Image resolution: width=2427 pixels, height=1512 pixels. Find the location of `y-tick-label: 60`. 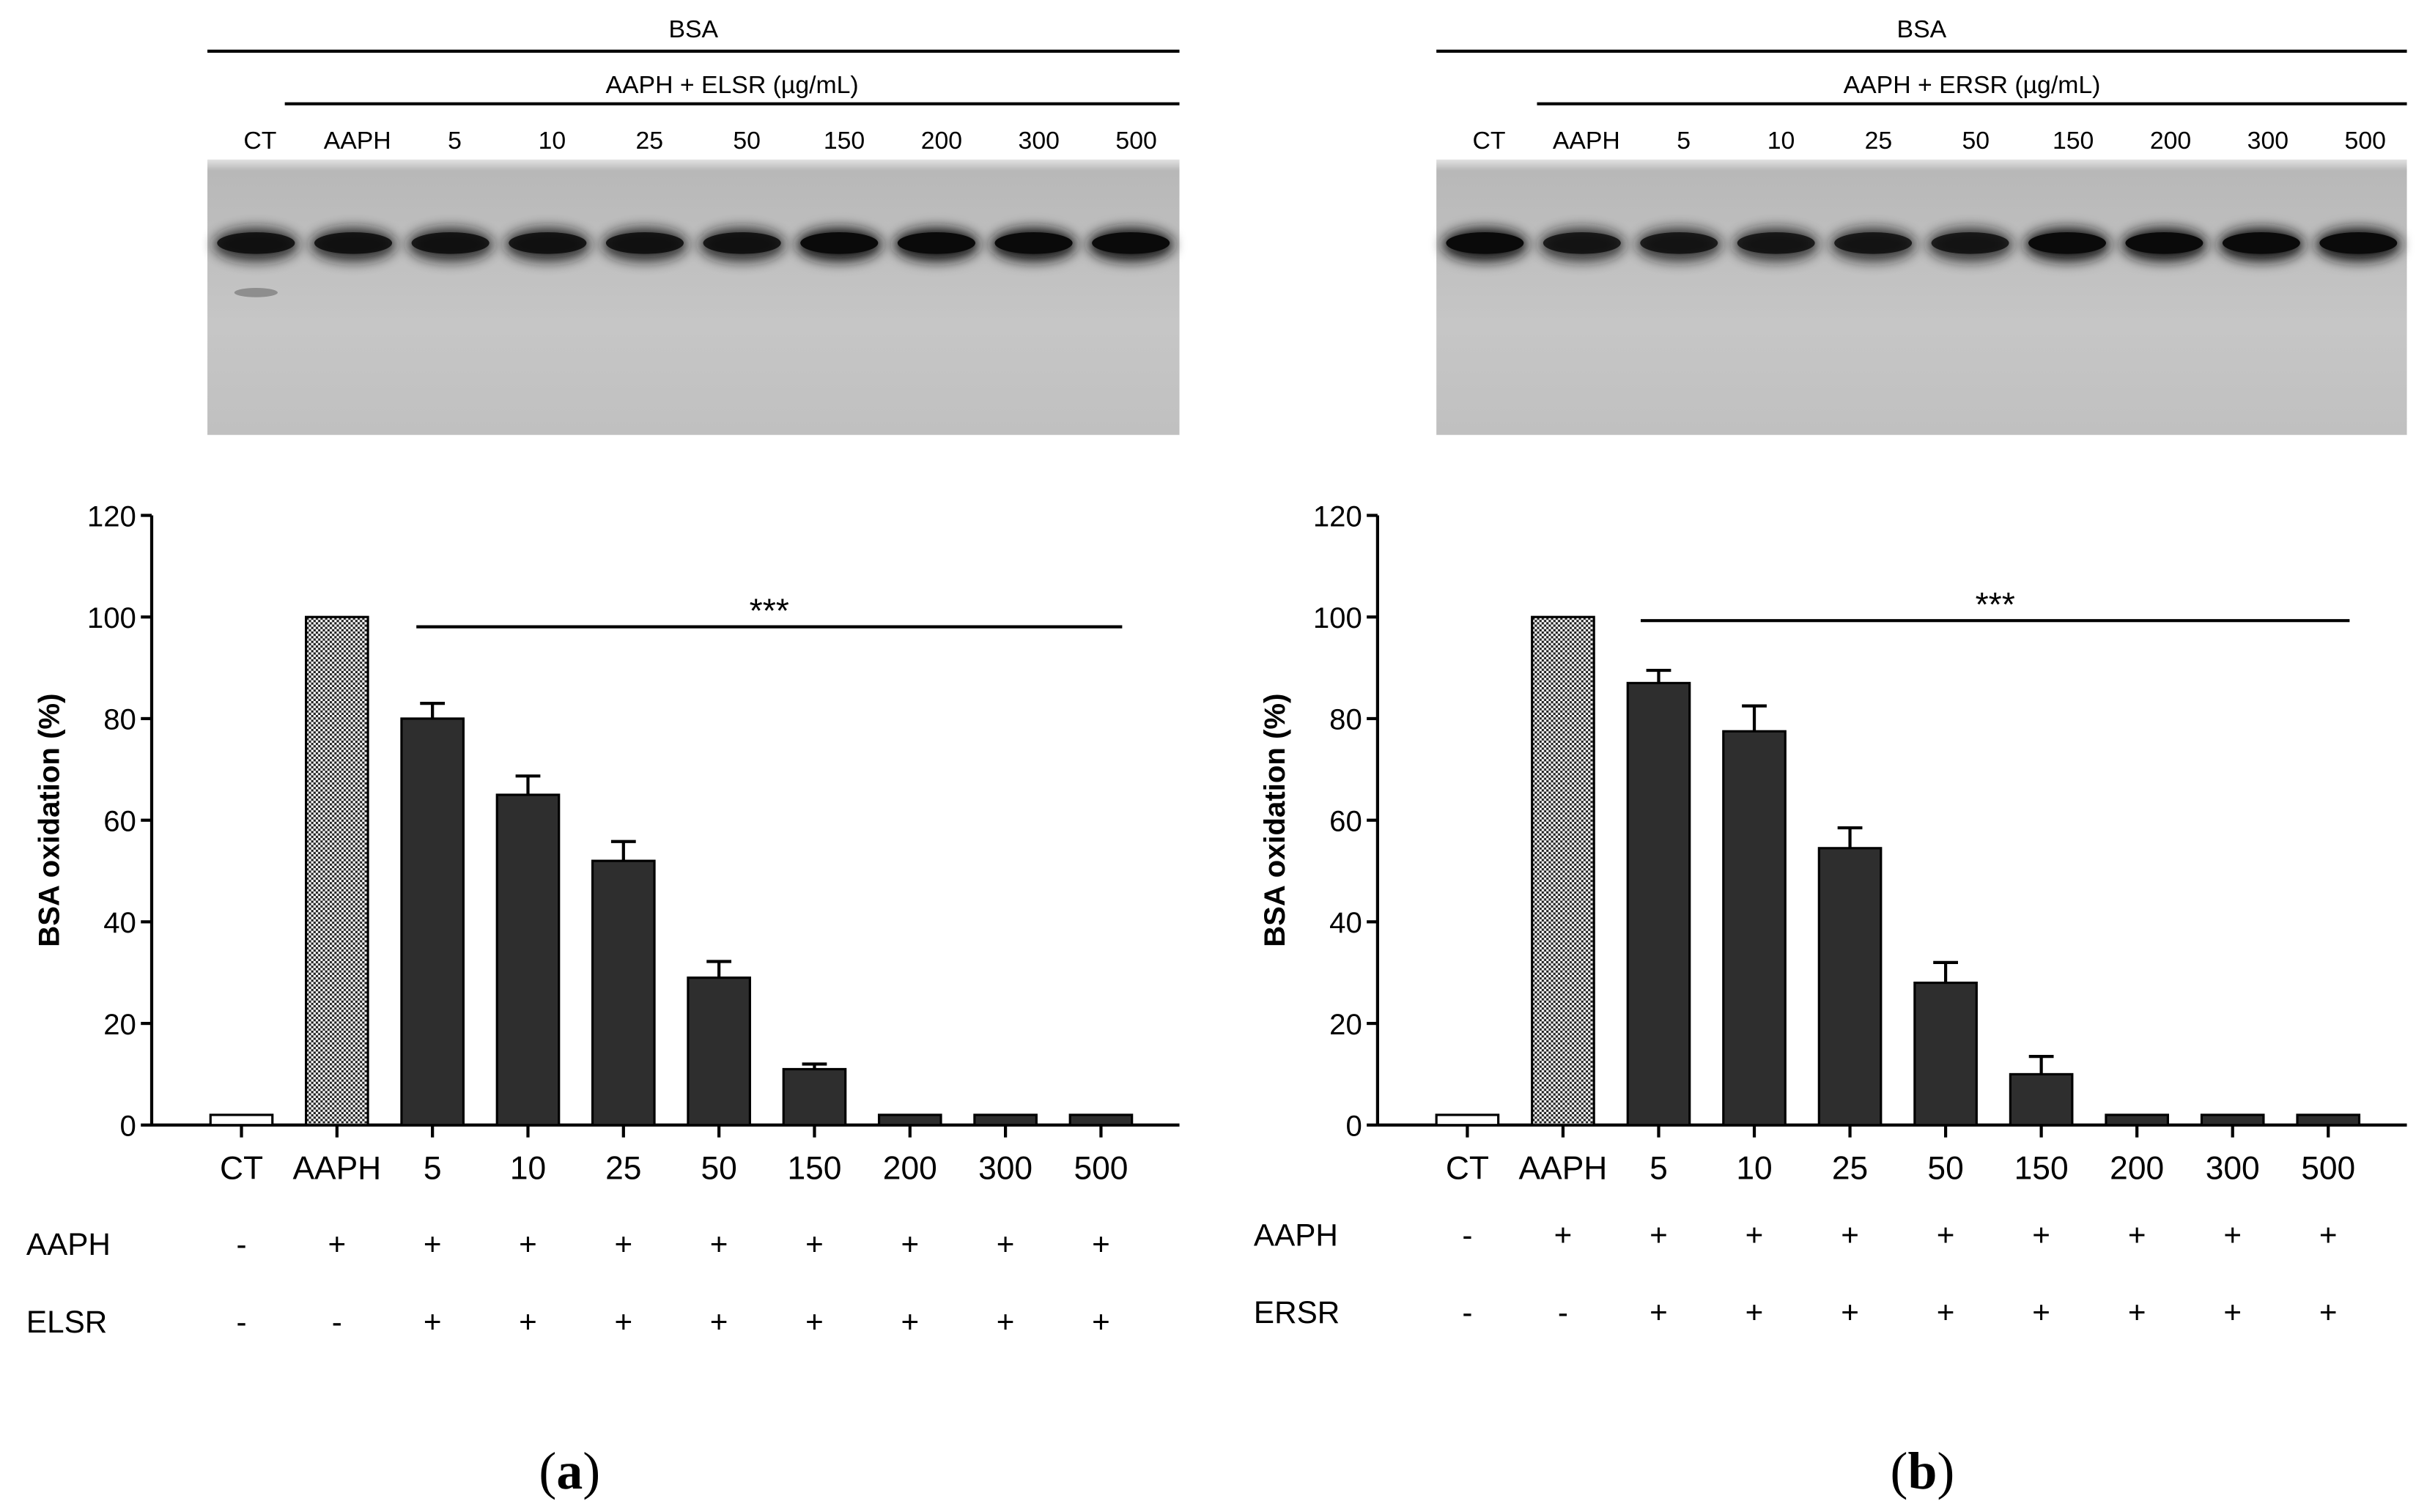

y-tick-label: 60 is located at coordinates (1345, 820).